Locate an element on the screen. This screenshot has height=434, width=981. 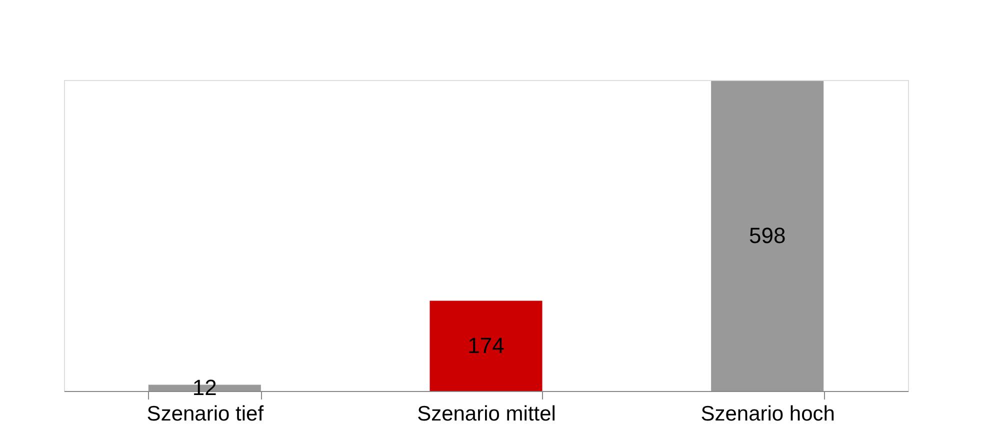
data-label: 598 is located at coordinates (767, 235).